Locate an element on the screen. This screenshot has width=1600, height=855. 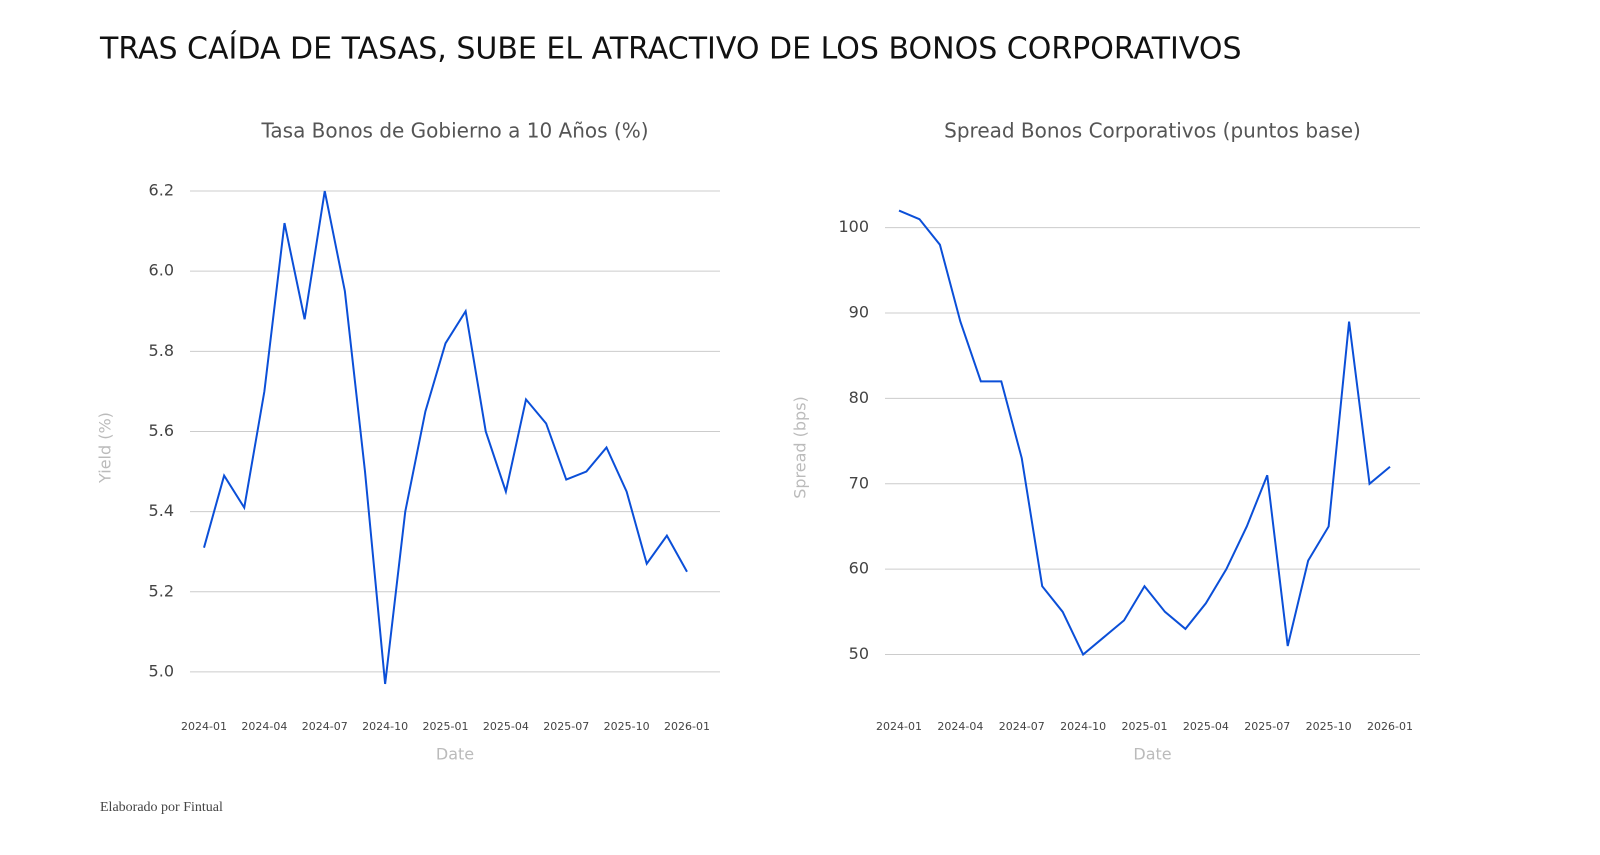
subplot-title: Tasa Bonos de Gobierno a 10 Años (%) is located at coordinates (454, 131).